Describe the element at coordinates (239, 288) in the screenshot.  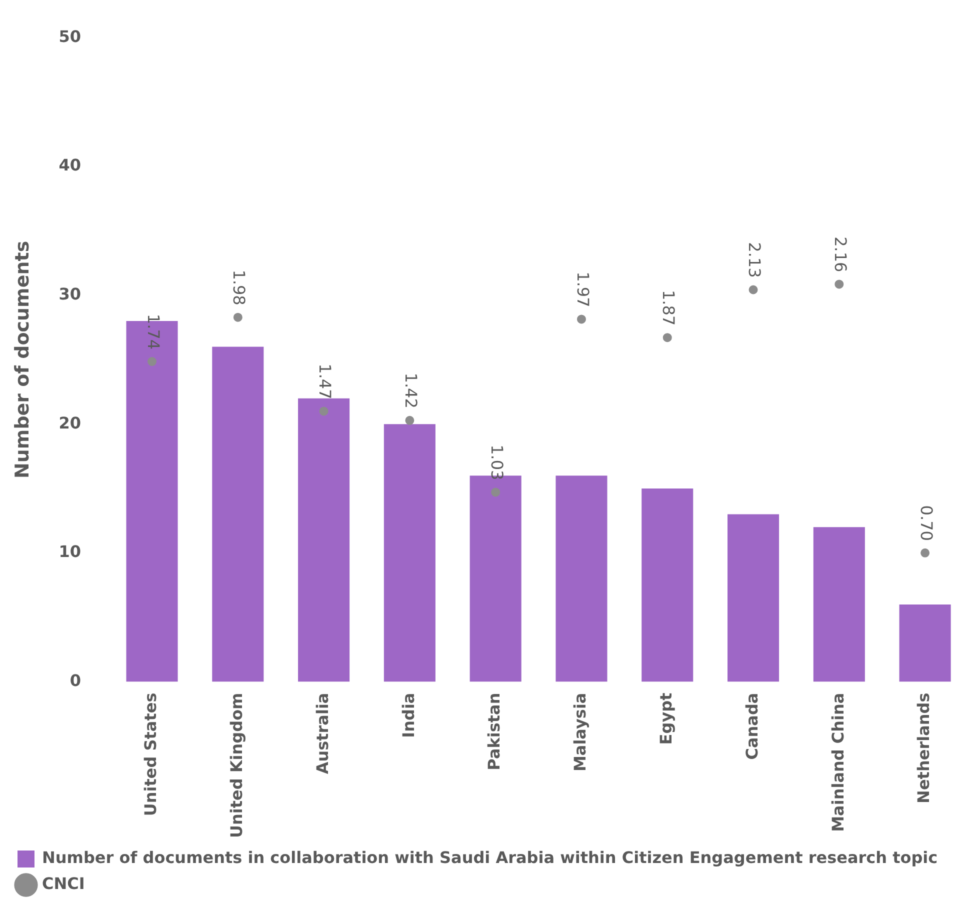
I see `data-label: 1.98` at that location.